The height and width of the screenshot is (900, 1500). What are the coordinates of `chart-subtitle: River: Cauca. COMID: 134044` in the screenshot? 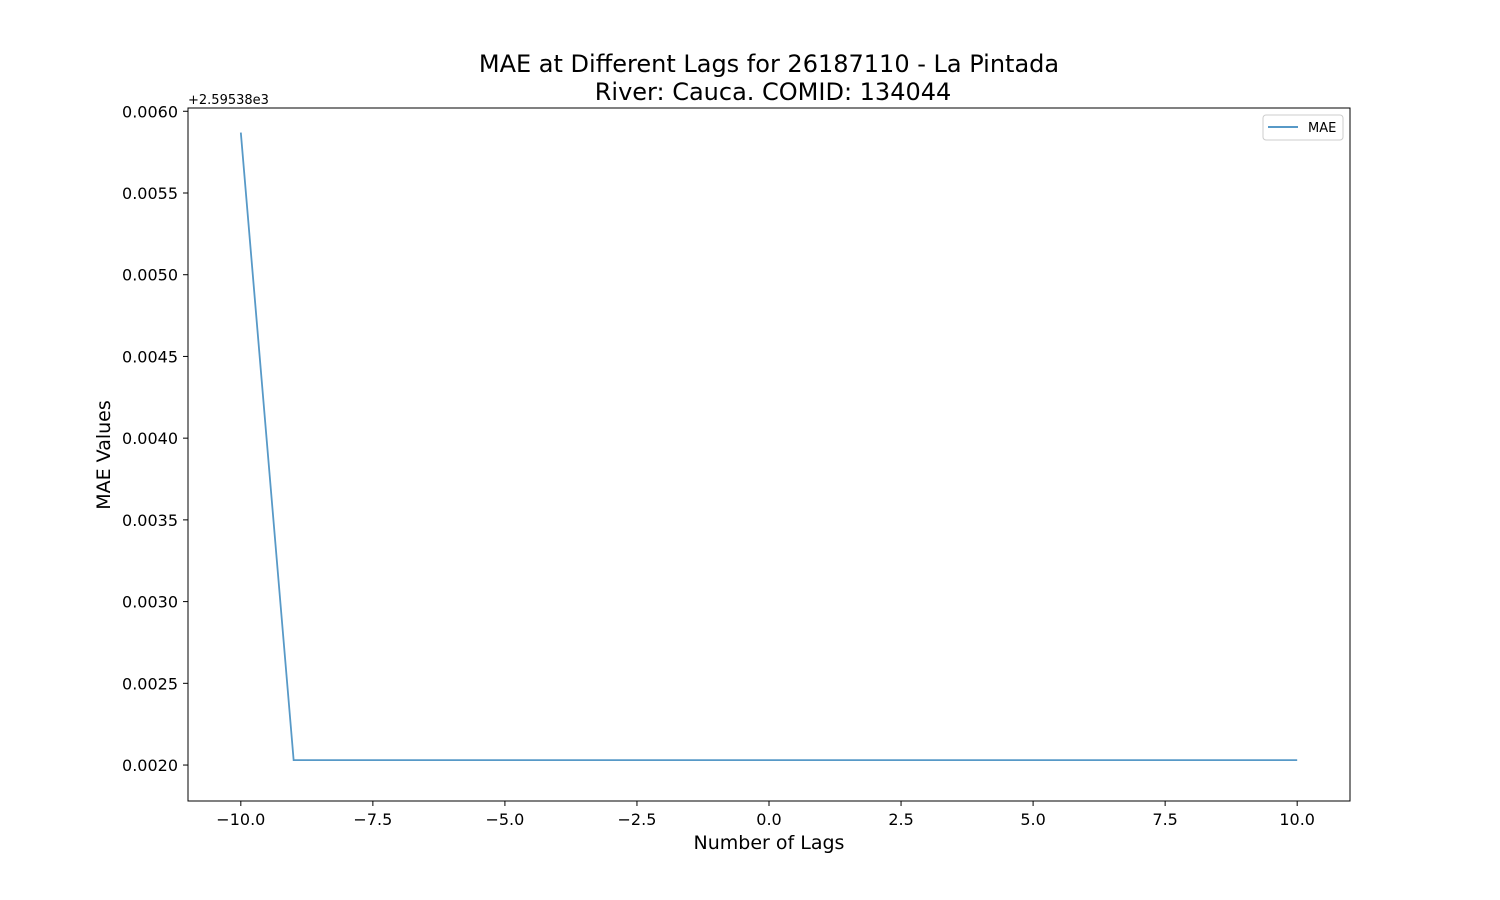 It's located at (773, 92).